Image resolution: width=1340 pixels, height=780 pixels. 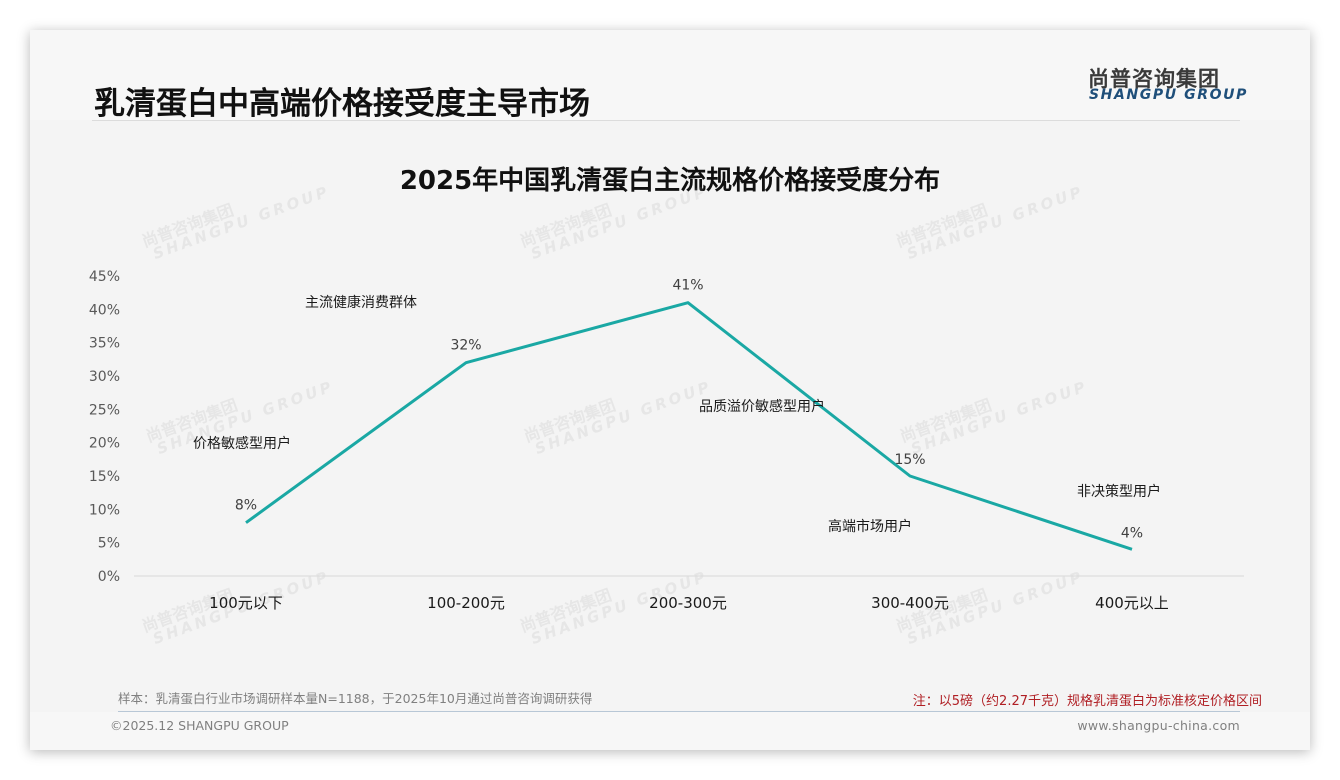 I want to click on x-tick-label: 300-400元, so click(x=910, y=603).